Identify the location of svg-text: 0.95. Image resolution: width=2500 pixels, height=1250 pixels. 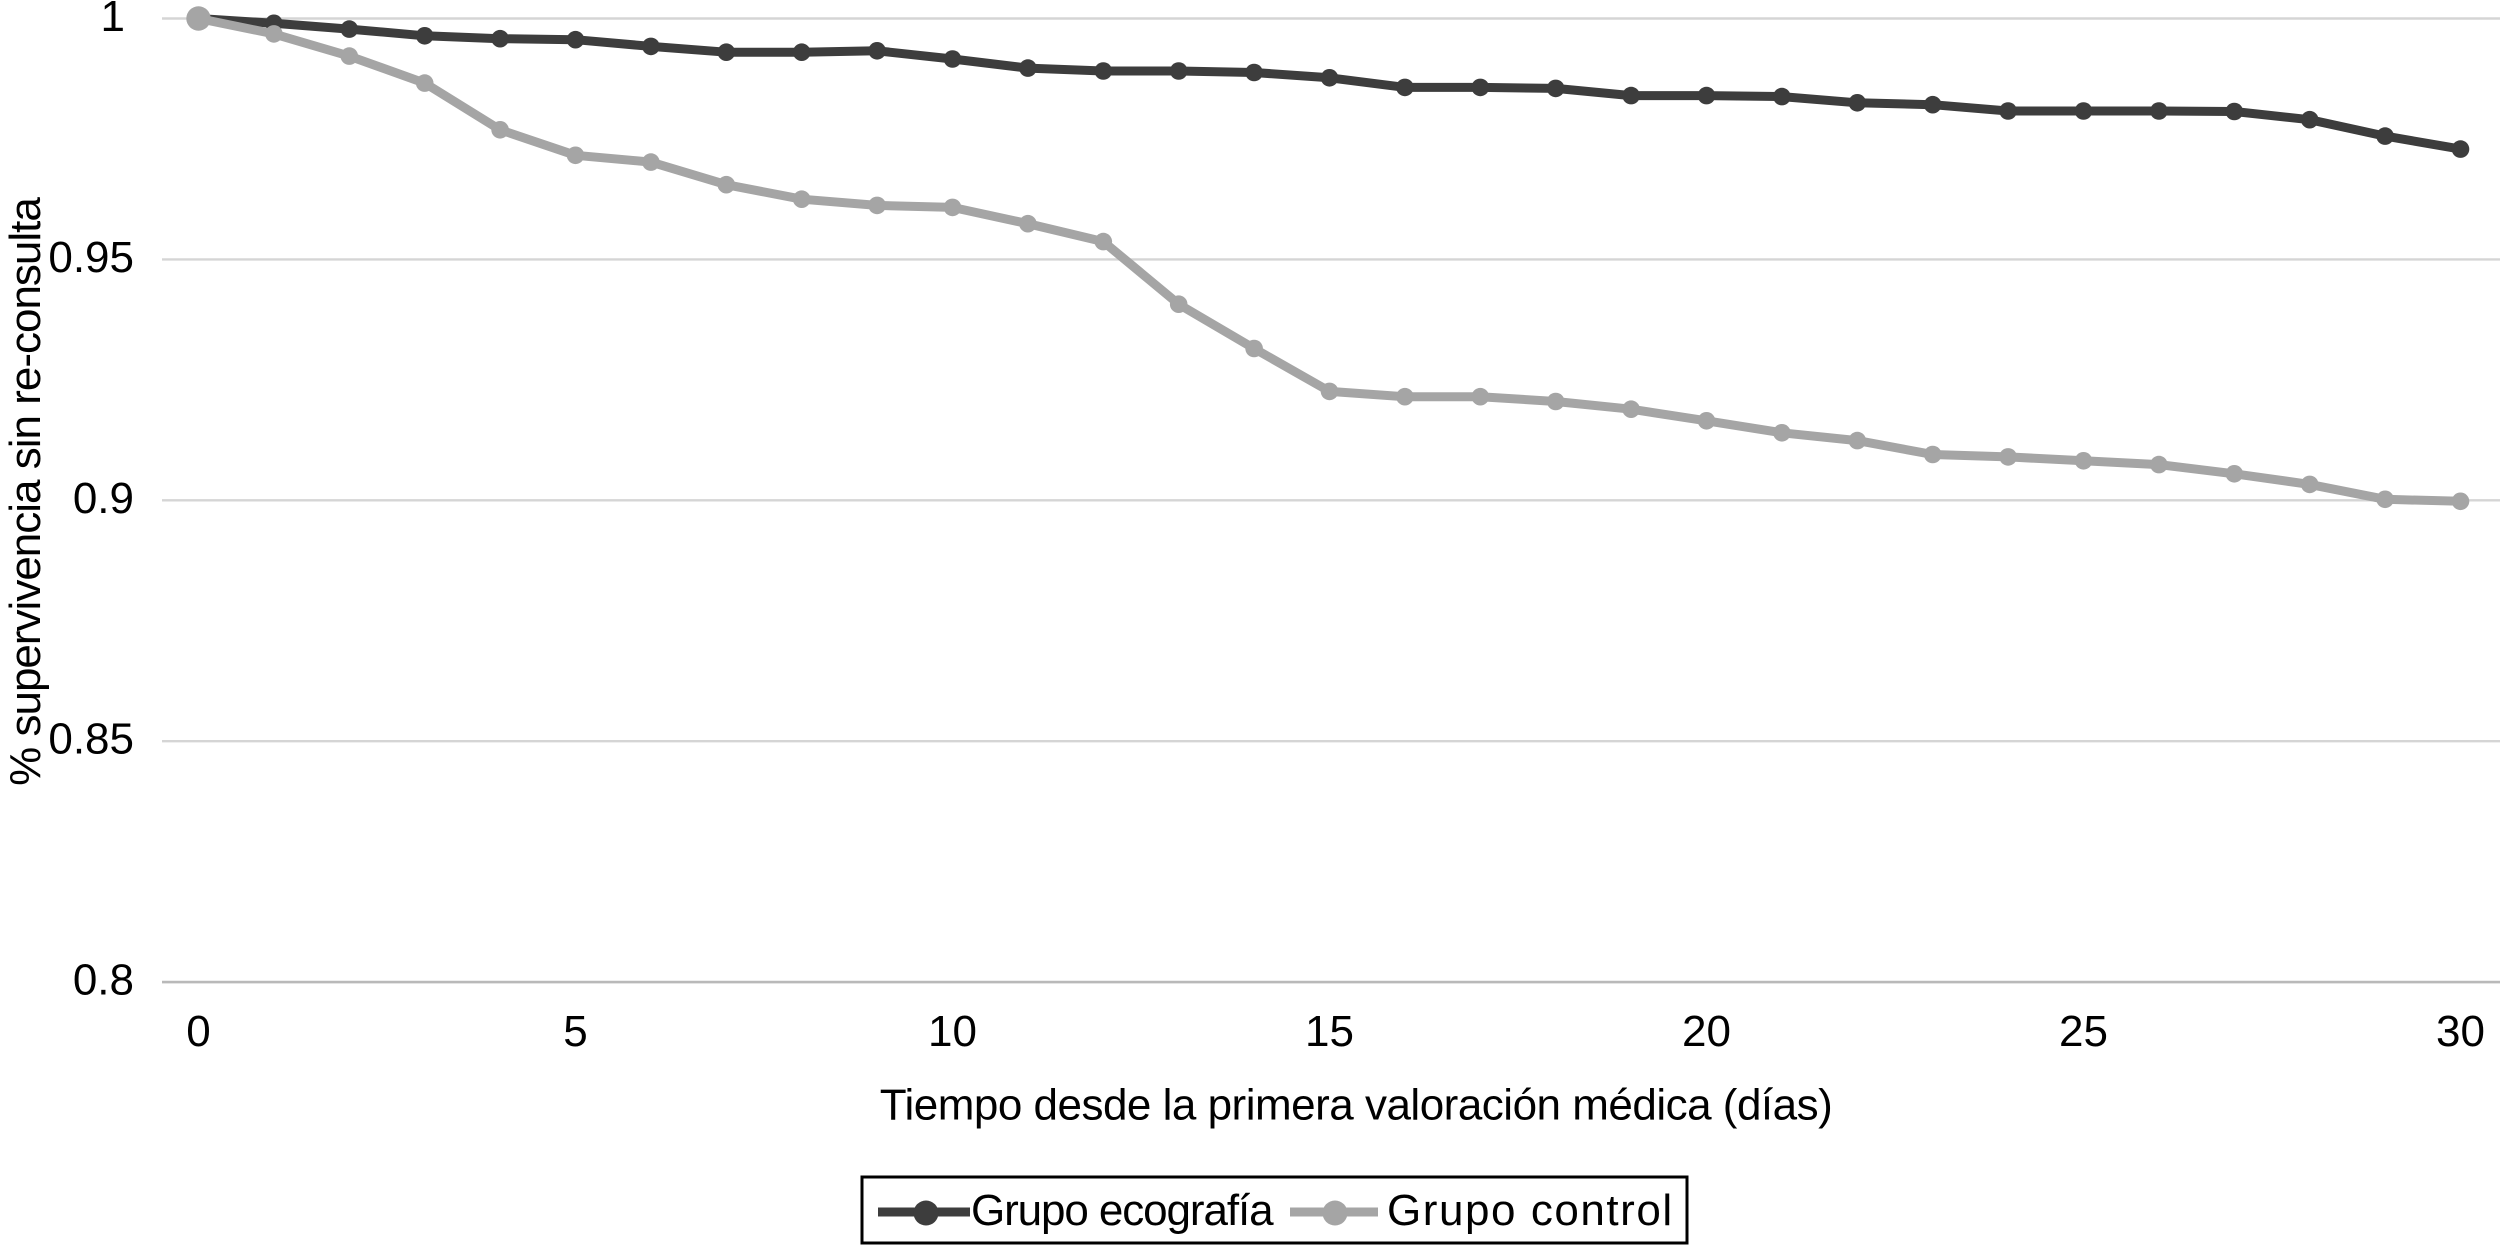
(91, 257).